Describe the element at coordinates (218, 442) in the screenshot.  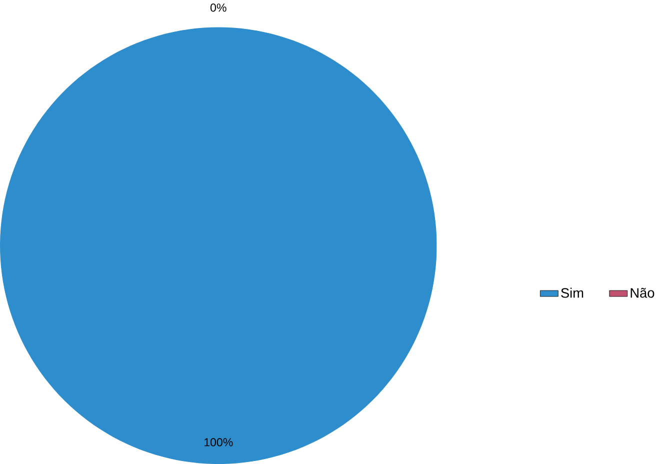
I see `data-label: 100%` at that location.